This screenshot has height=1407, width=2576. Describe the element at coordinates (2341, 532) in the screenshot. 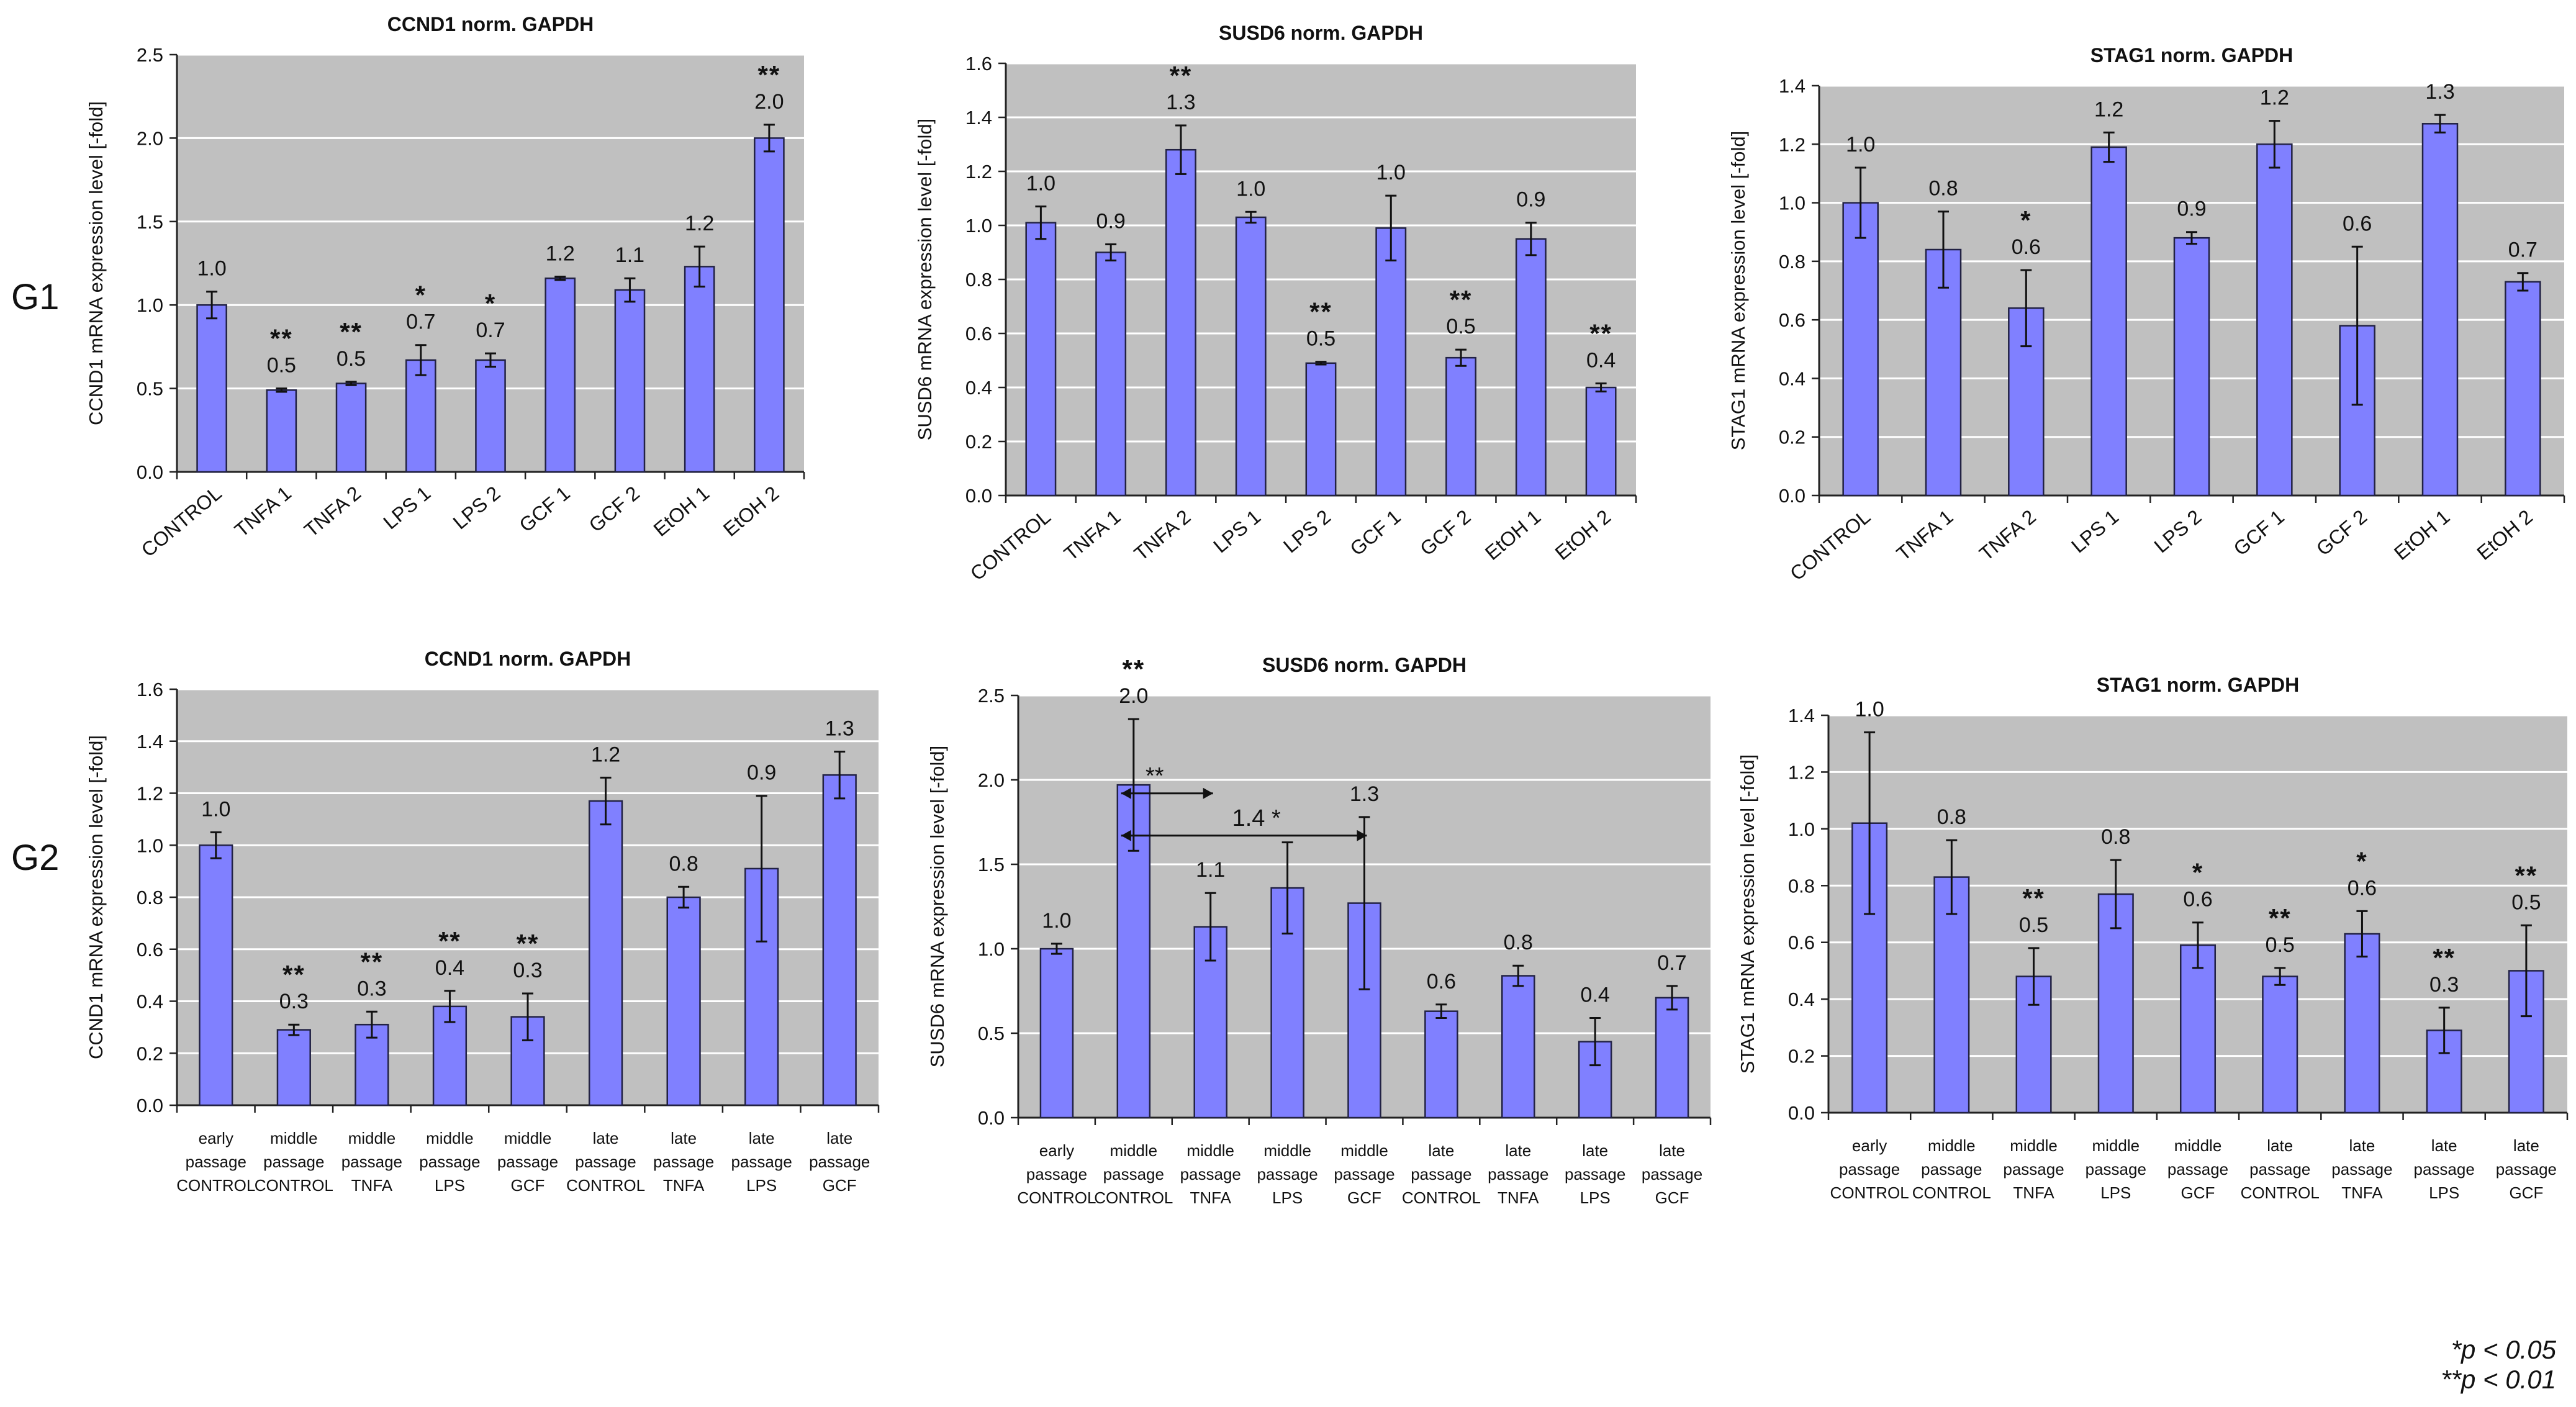

I see `x-tick-label: GCF 2` at that location.